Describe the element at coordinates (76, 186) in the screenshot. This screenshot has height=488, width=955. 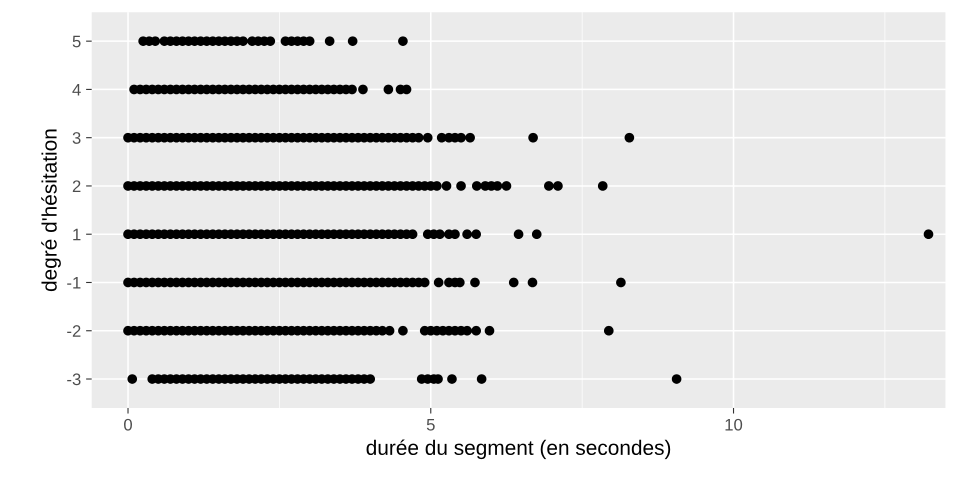
I see `y-tick-label: 2` at that location.